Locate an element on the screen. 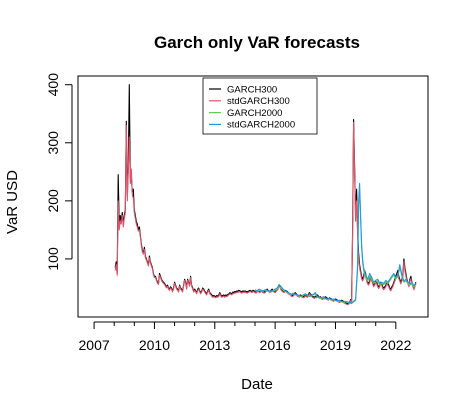  y-tick-label: 100 is located at coordinates (53, 259).